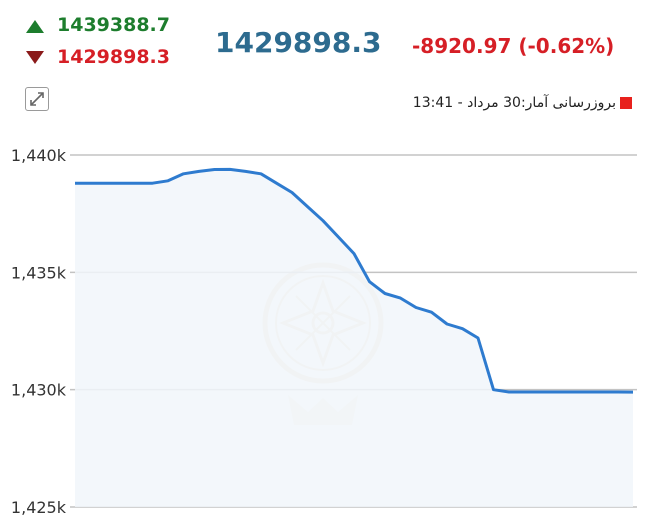  Describe the element at coordinates (39, 390) in the screenshot. I see `y-tick-label: 1,430k` at that location.